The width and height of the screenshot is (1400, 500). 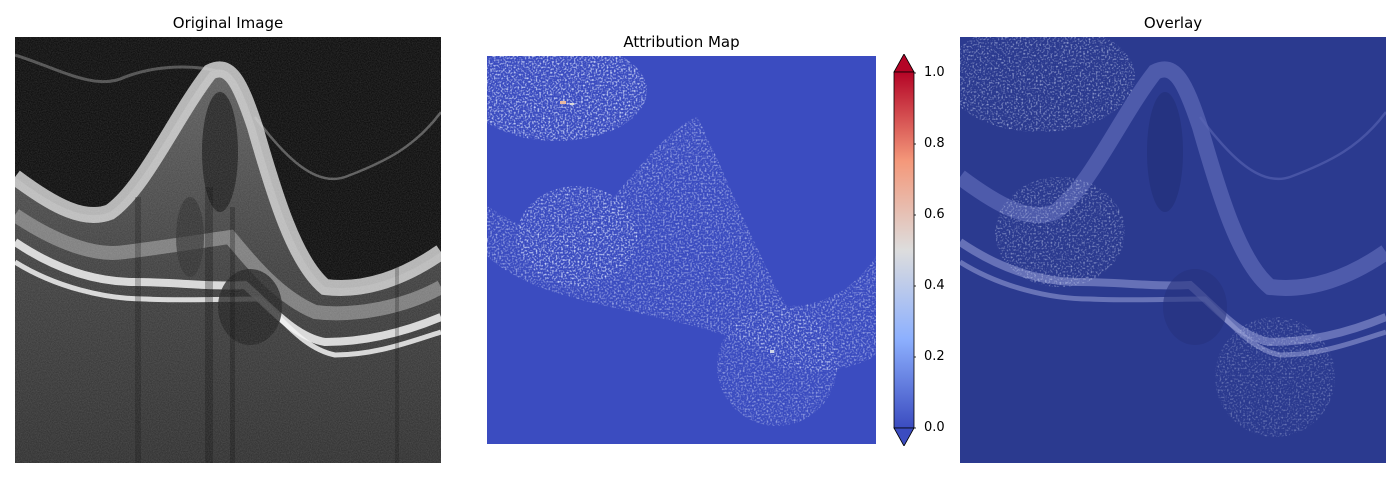 What do you see at coordinates (934, 427) in the screenshot?
I see `colorbar-tick-label: 0.0` at bounding box center [934, 427].